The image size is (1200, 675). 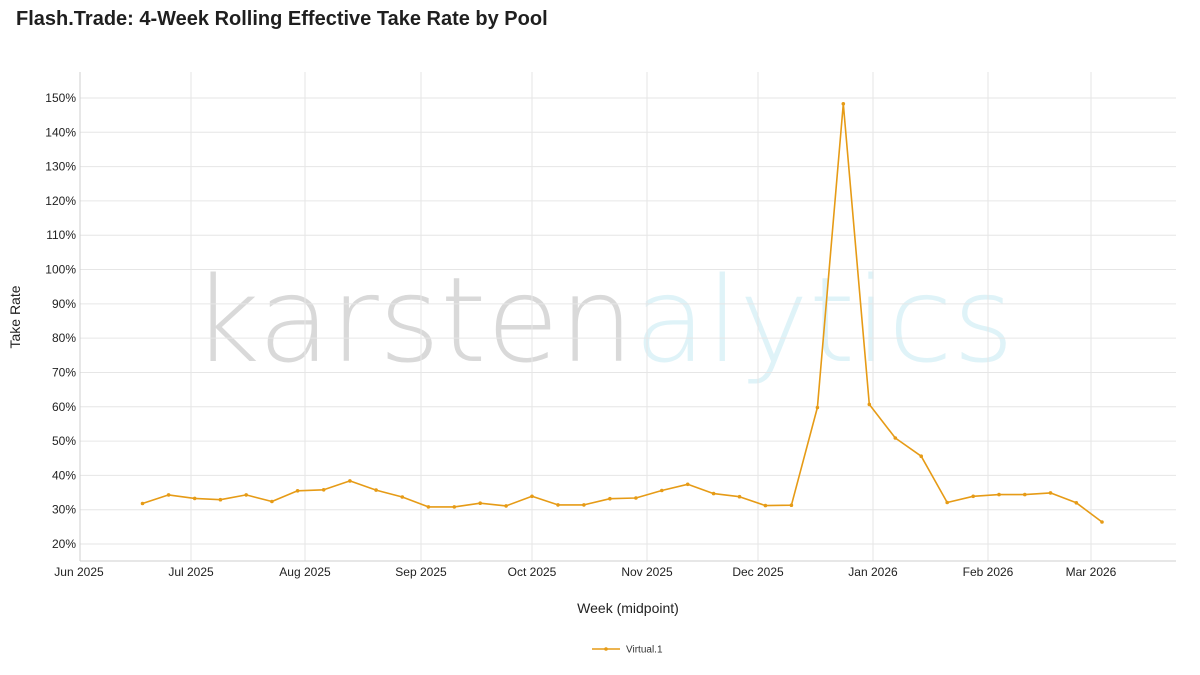 I want to click on legend: Virtual.1, so click(x=627, y=650).